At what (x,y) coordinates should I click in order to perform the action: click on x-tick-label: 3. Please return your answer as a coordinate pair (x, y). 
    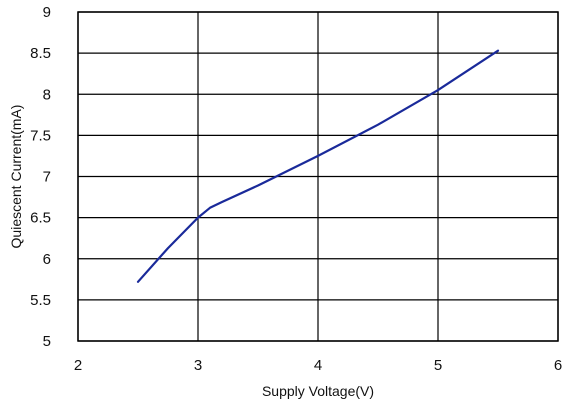
    Looking at the image, I should click on (198, 365).